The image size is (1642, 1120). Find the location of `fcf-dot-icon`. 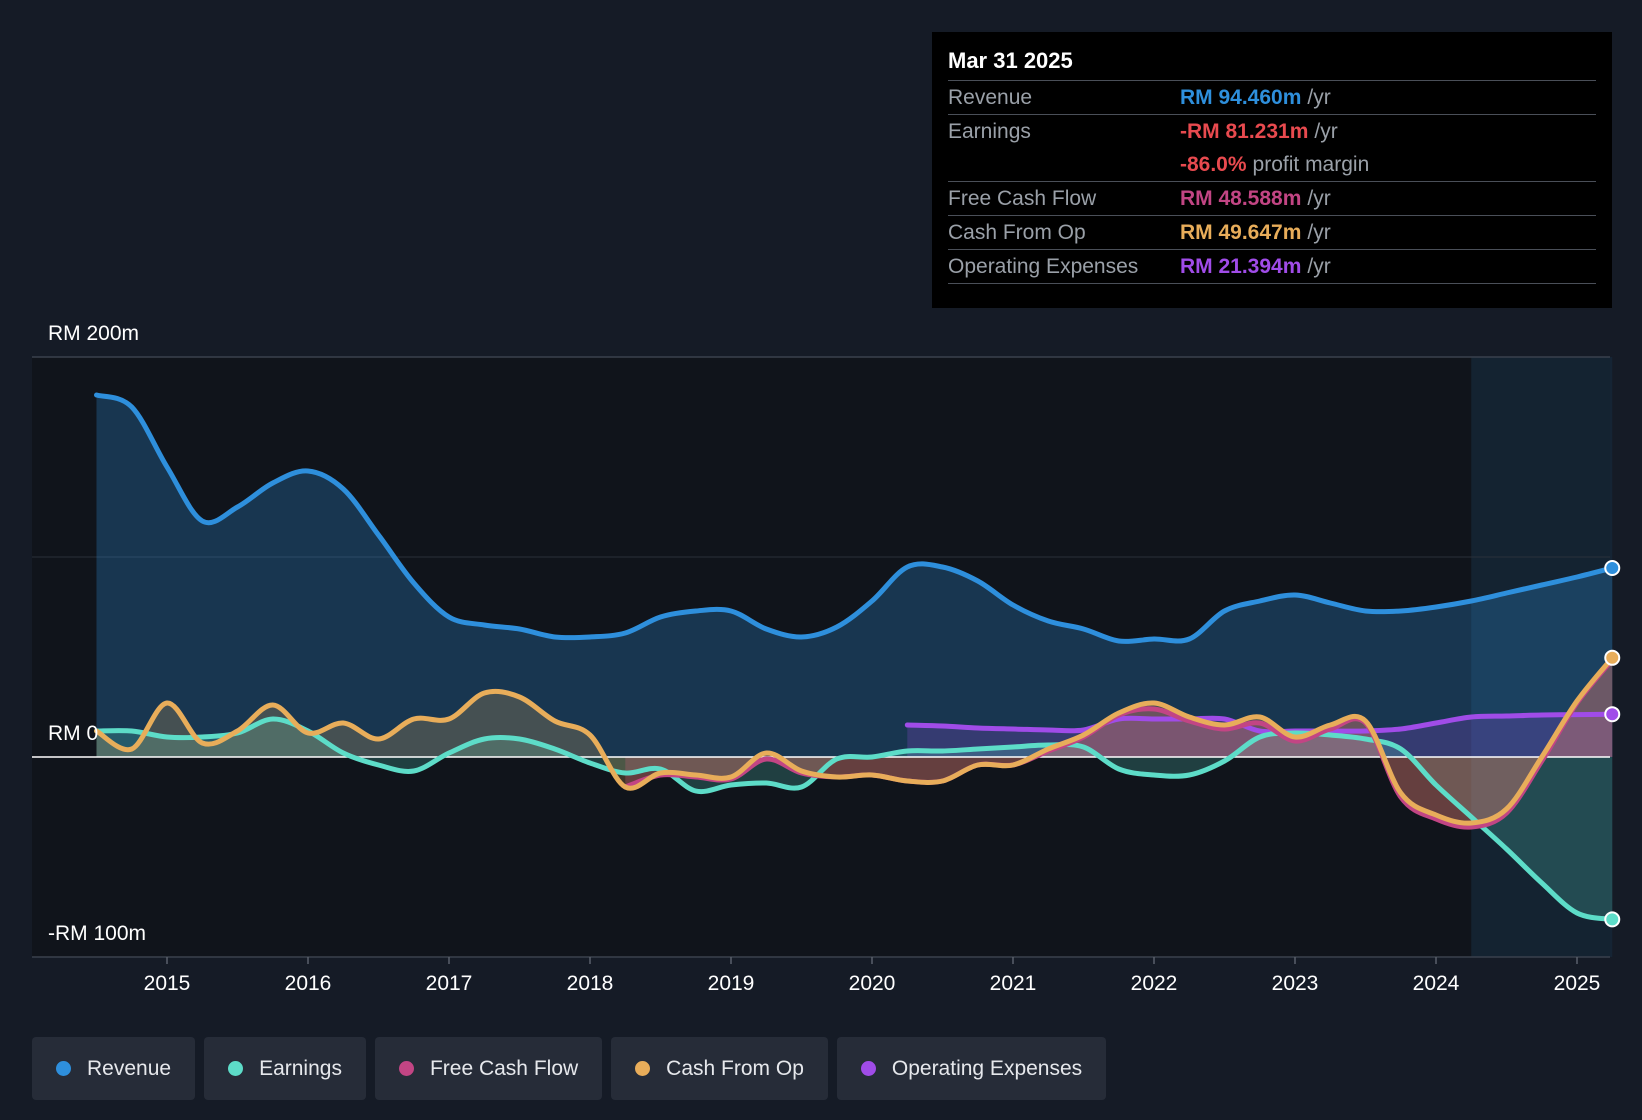

fcf-dot-icon is located at coordinates (406, 1068).